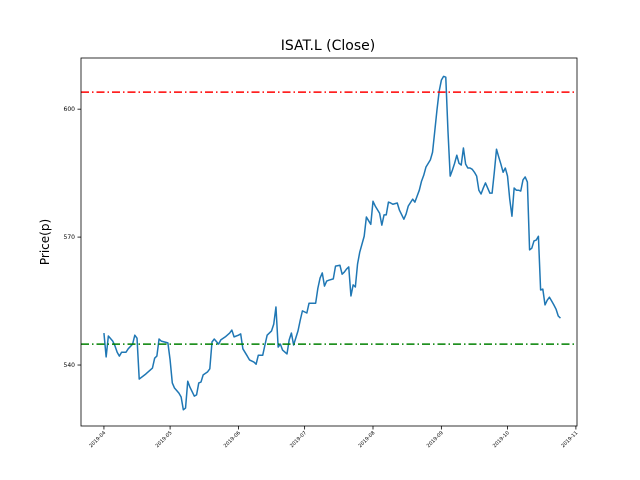  I want to click on chart-title: ISAT.L (Close), so click(328, 46).